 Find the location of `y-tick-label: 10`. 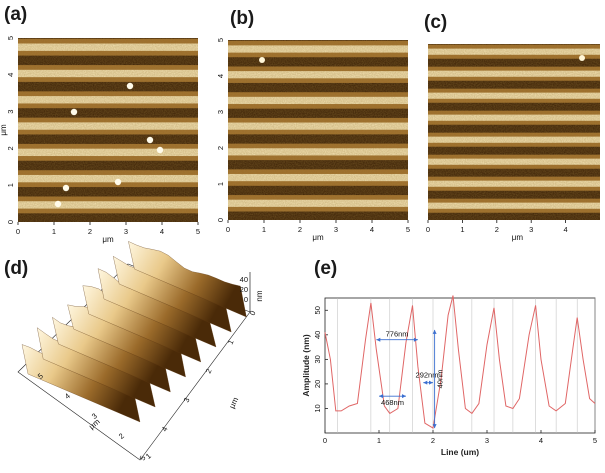

y-tick-label: 10 is located at coordinates (317, 408).